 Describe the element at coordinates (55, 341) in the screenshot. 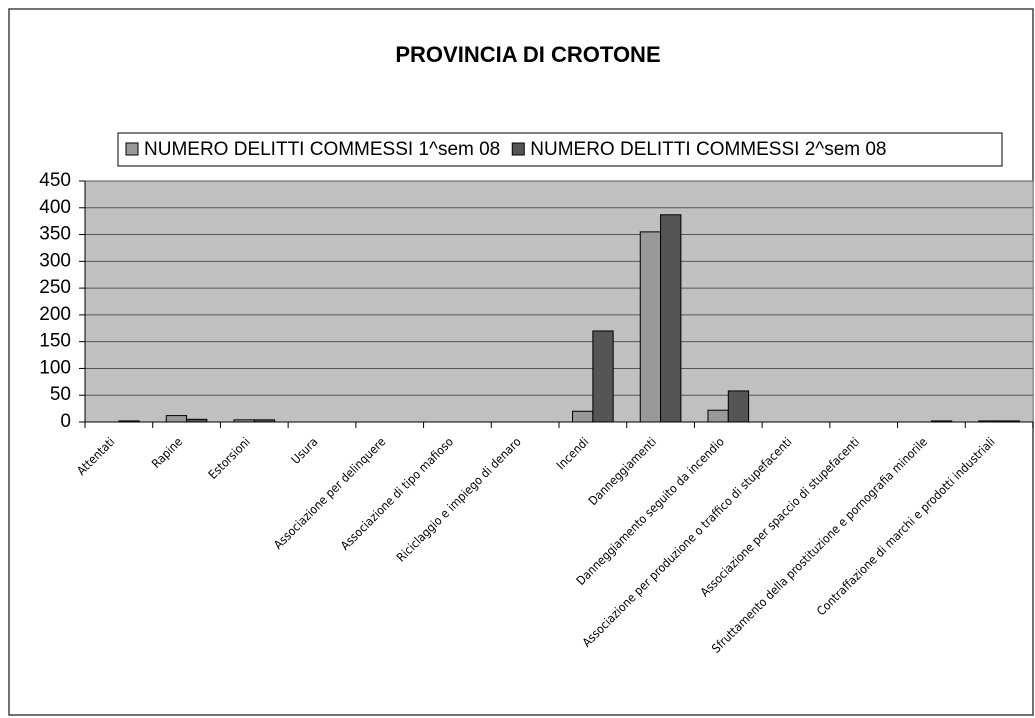

I see `y-tick-label: 150` at that location.